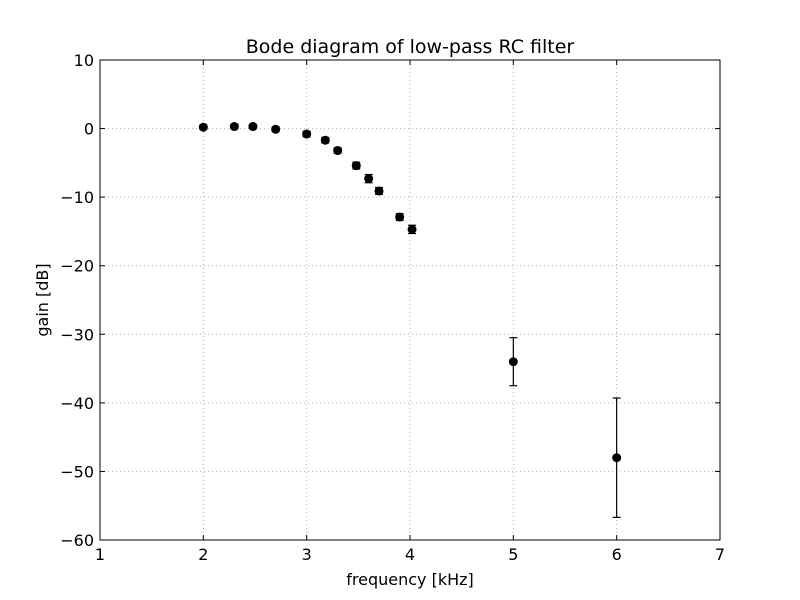 This screenshot has height=600, width=800. What do you see at coordinates (720, 554) in the screenshot?
I see `x-tick-label: 7` at bounding box center [720, 554].